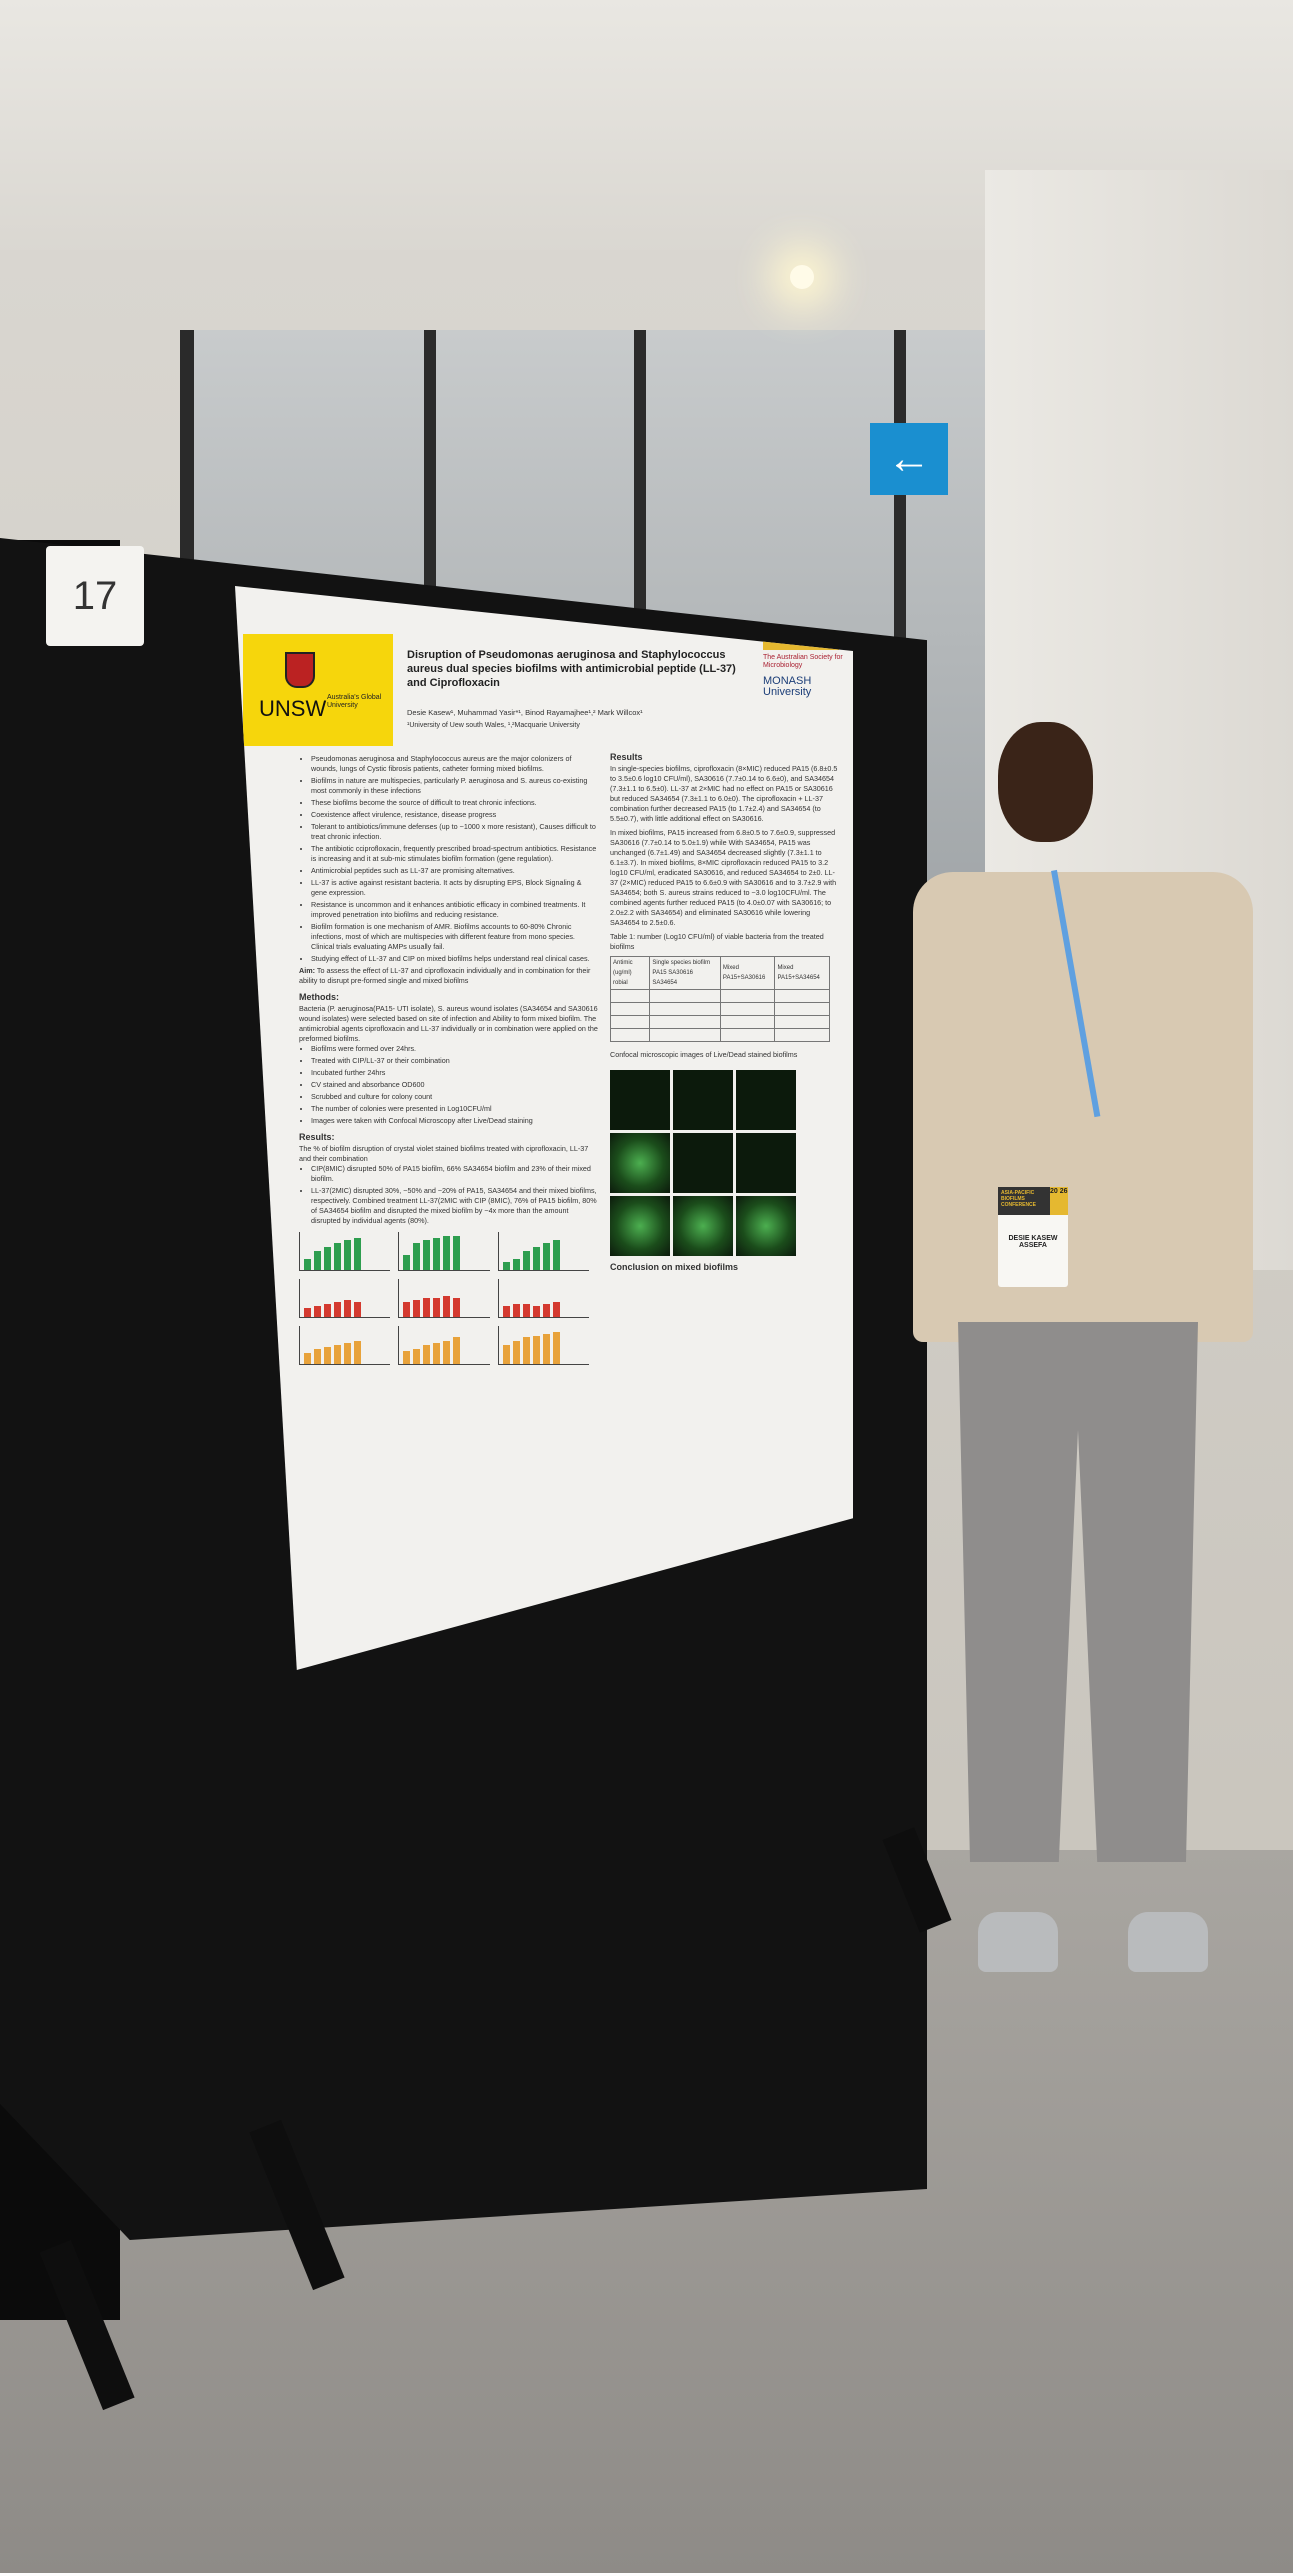 This screenshot has width=1293, height=2573. Describe the element at coordinates (455, 1073) in the screenshot. I see `method-item: Incubated further 24hrs` at that location.